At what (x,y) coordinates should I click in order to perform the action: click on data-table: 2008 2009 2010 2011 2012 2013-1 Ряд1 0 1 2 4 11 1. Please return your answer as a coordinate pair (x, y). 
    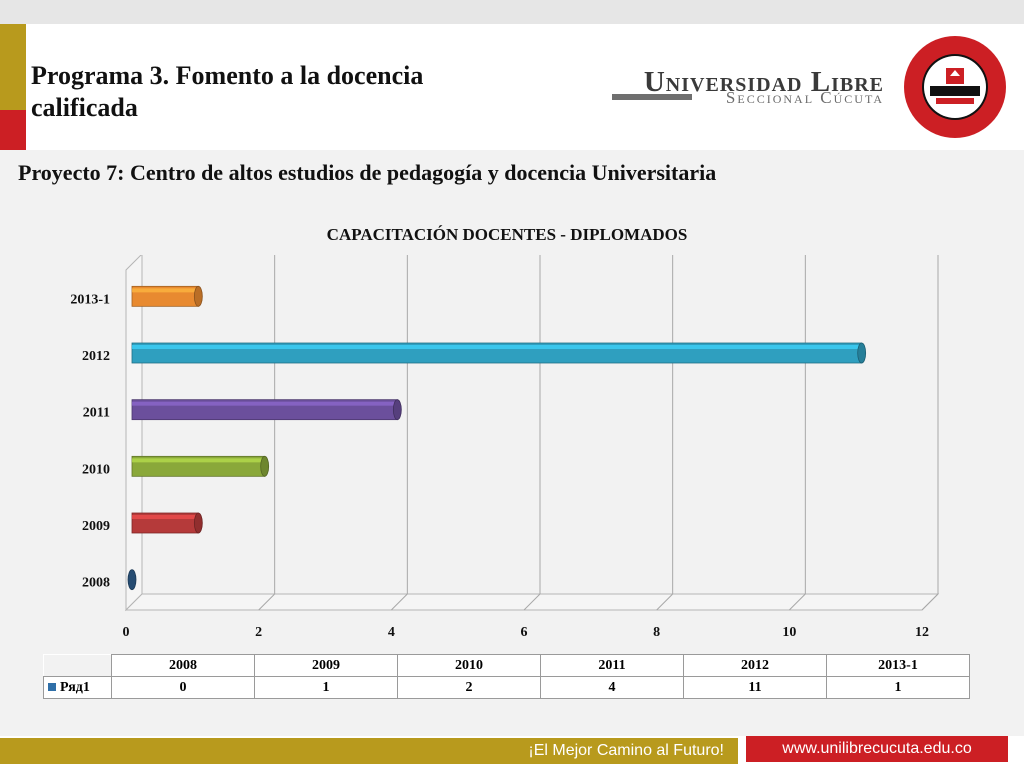
    Looking at the image, I should click on (506, 676).